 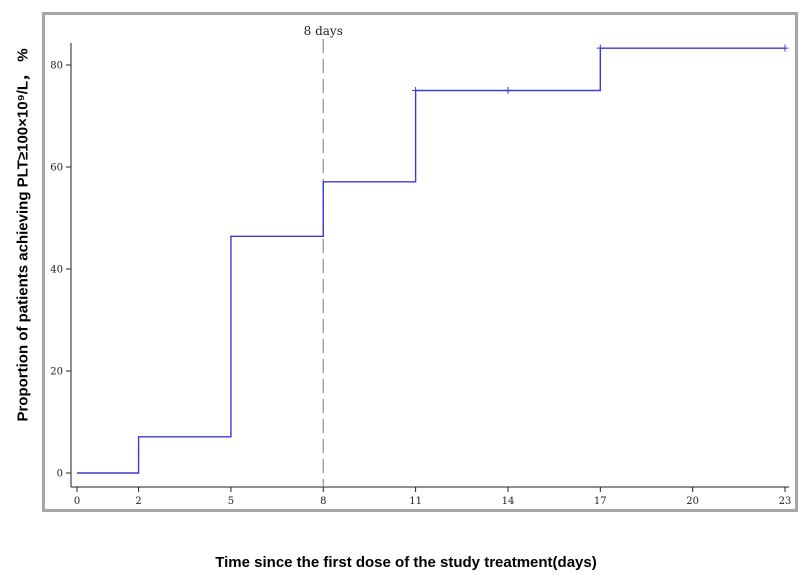 What do you see at coordinates (600, 501) in the screenshot?
I see `x-tick-label: 17` at bounding box center [600, 501].